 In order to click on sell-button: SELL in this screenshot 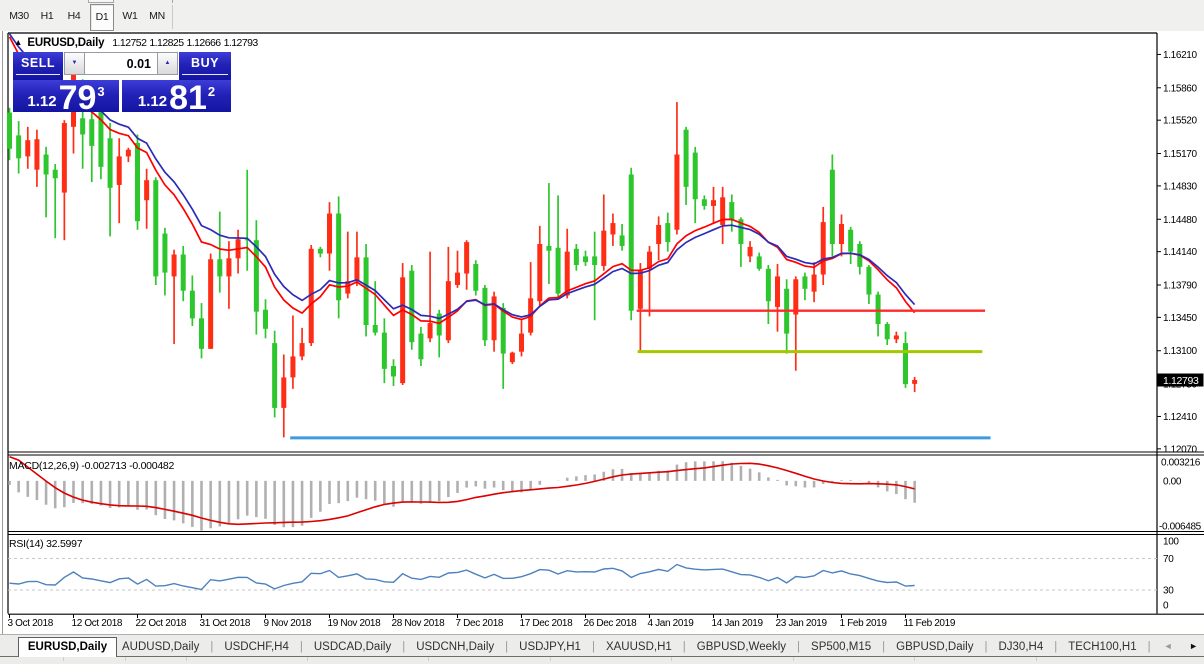, I will do `click(38, 66)`.